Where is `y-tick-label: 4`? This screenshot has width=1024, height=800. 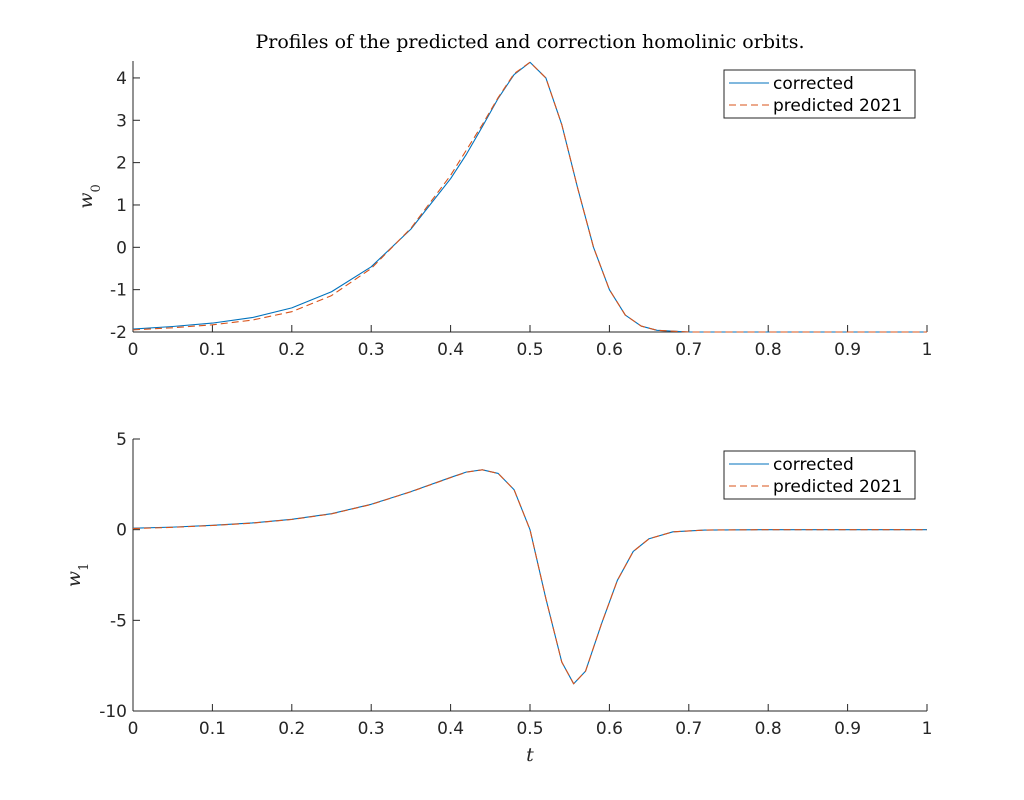
y-tick-label: 4 is located at coordinates (121, 79).